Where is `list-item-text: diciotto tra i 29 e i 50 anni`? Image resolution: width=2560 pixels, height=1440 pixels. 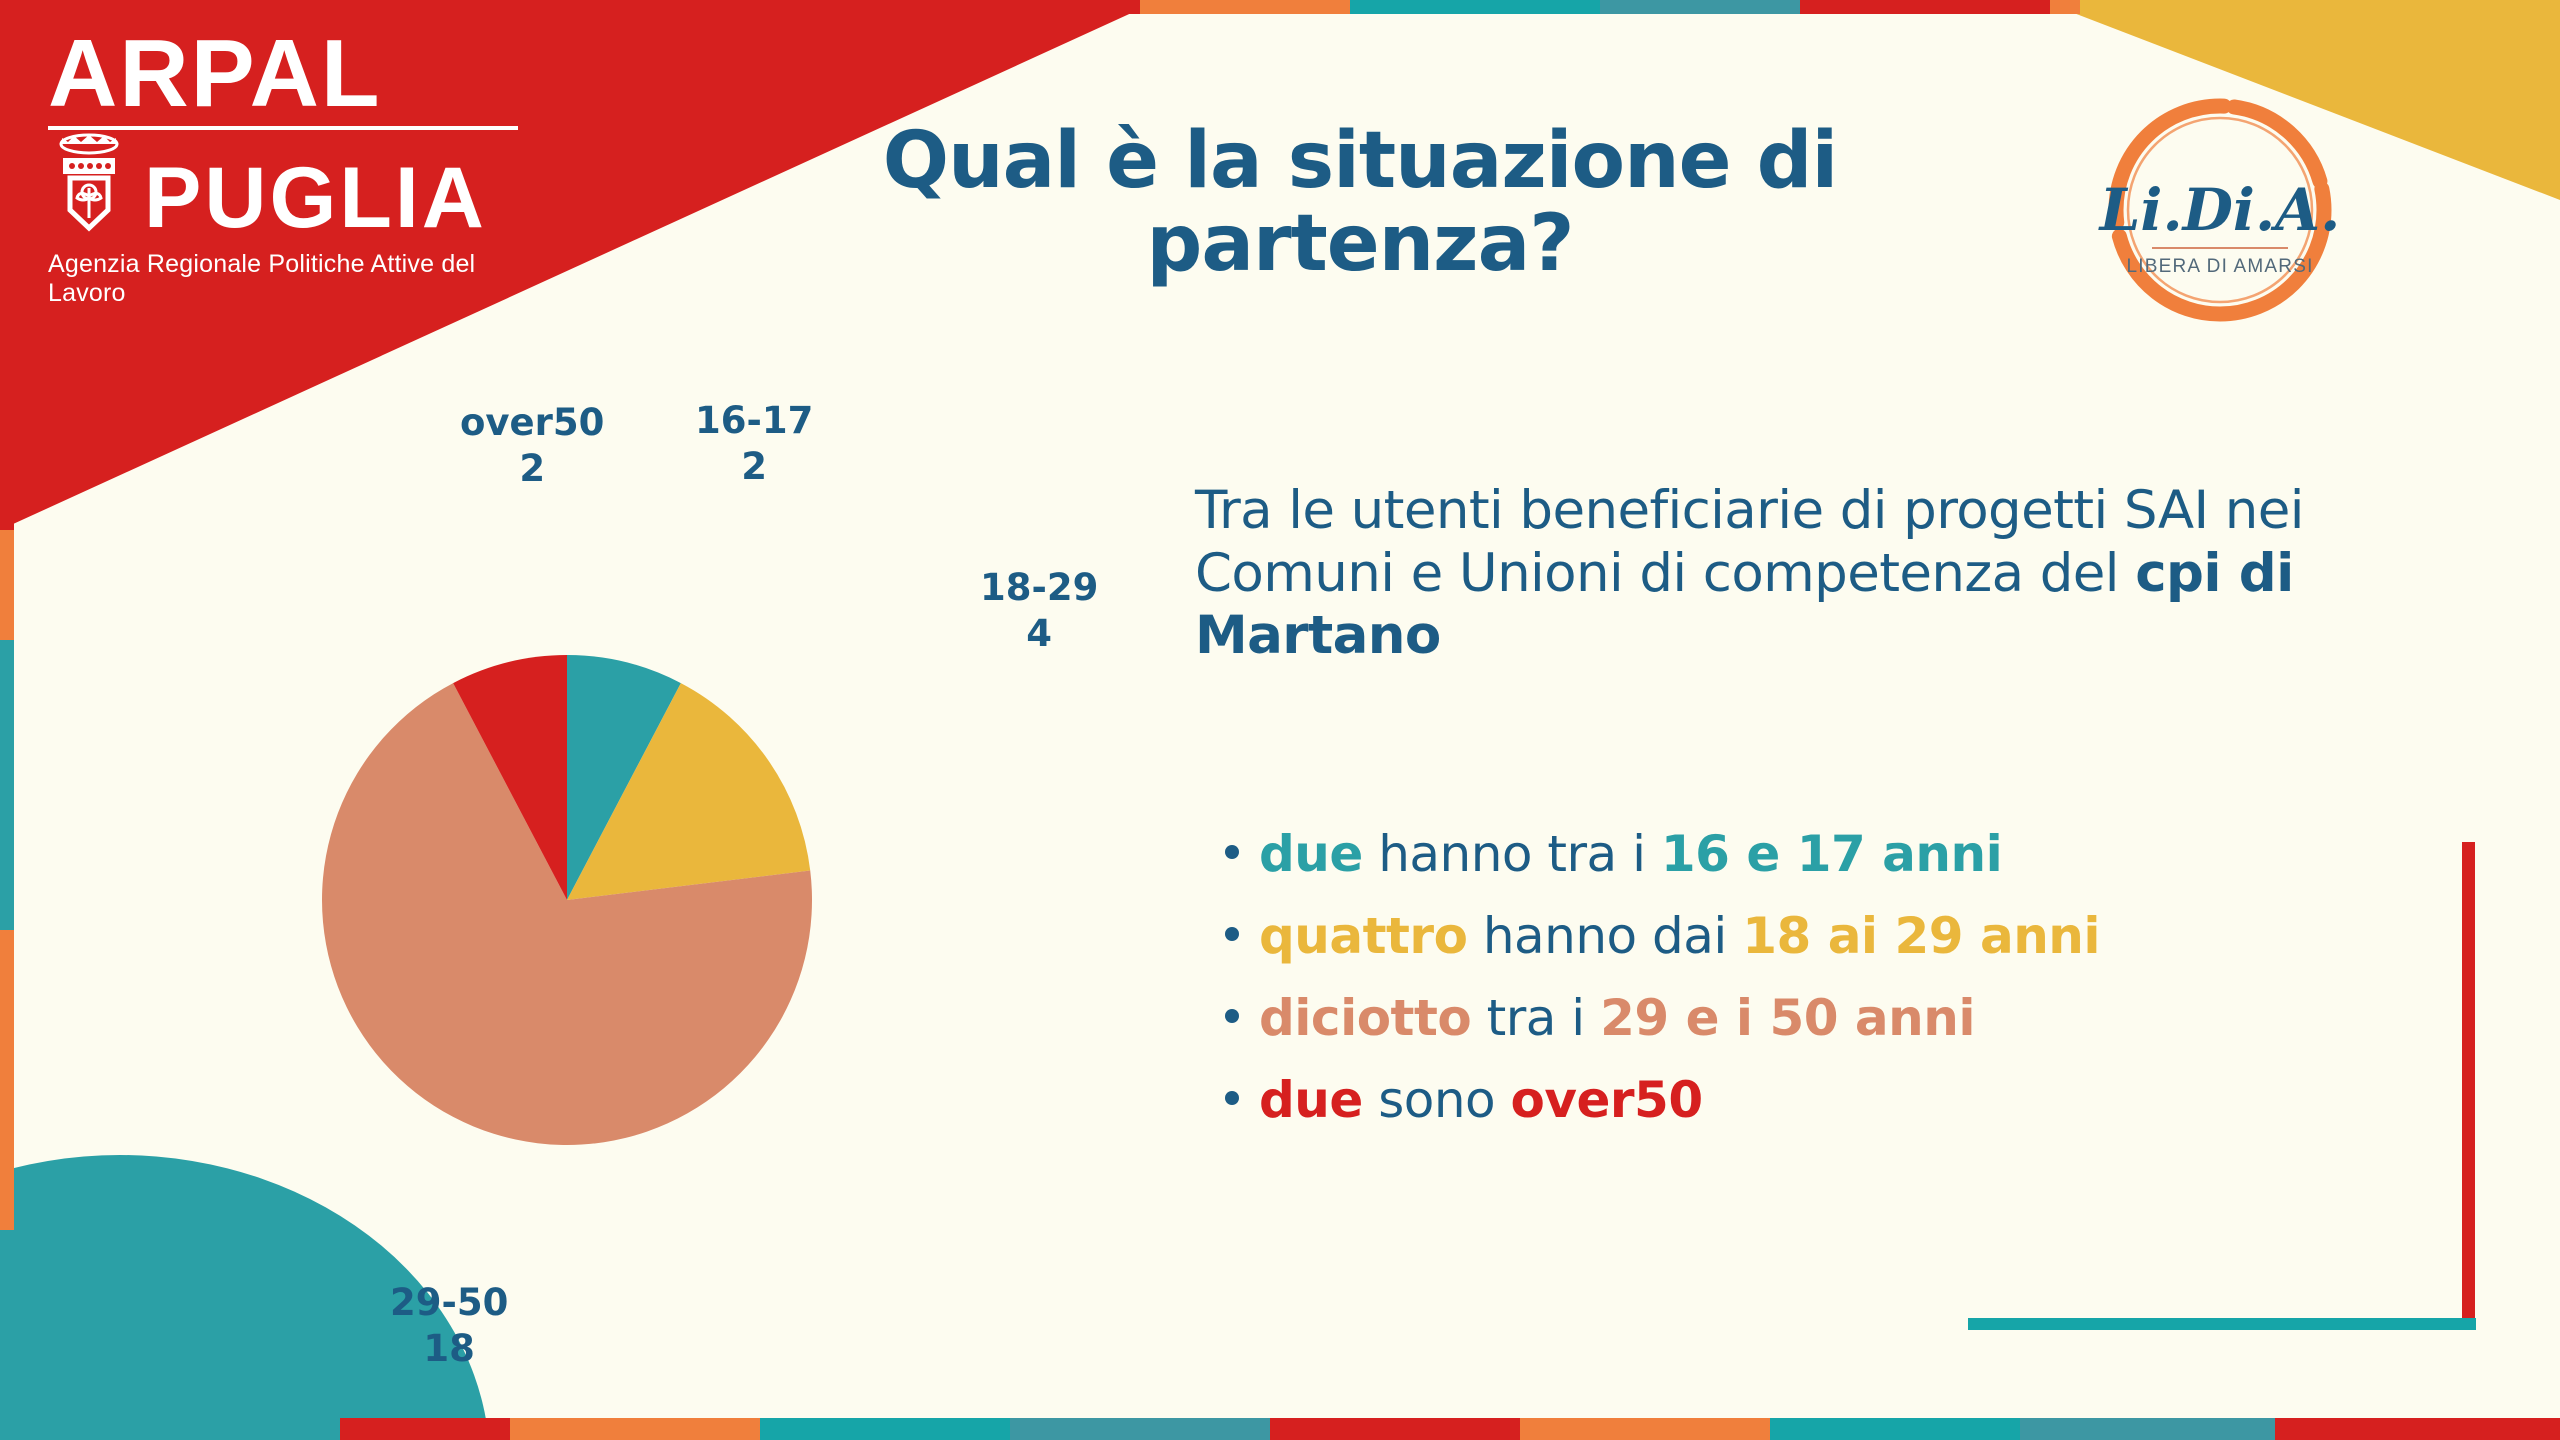
list-item-text: diciotto tra i 29 e i 50 anni is located at coordinates (1617, 1018).